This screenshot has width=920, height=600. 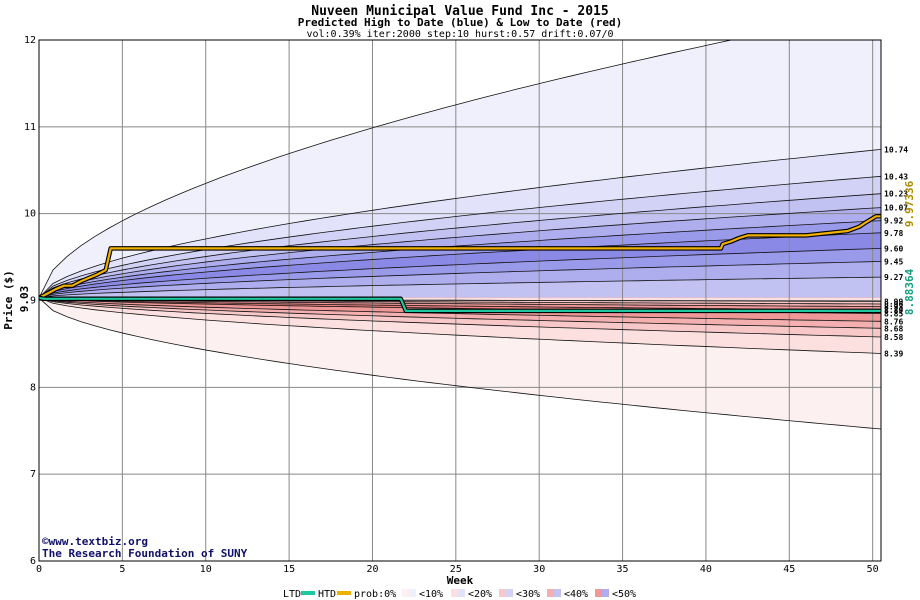 I want to click on chart-title: Nuveen Municipal Value Fund Inc - 2015, so click(x=459, y=11).